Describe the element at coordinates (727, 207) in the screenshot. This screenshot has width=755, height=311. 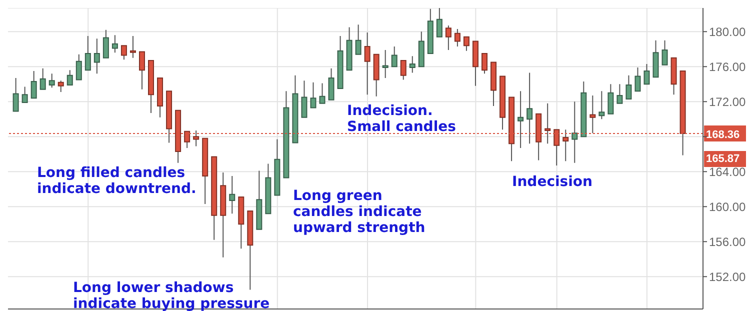
I see `y-tick-label: 160.00` at that location.